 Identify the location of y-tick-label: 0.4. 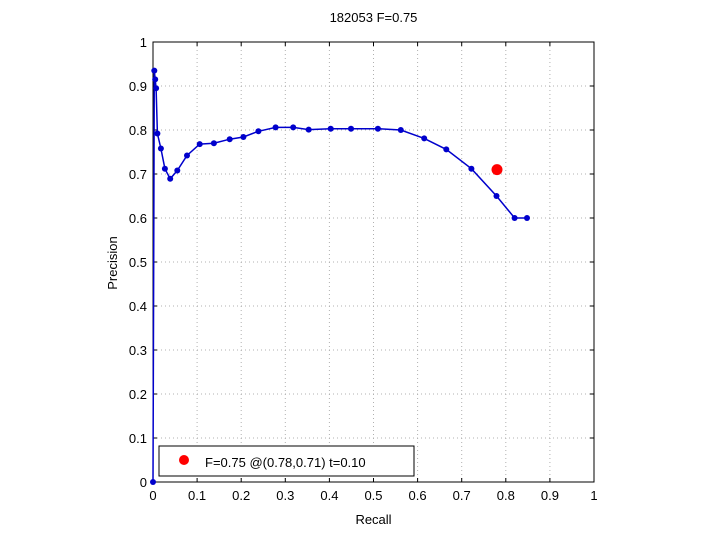
(138, 306).